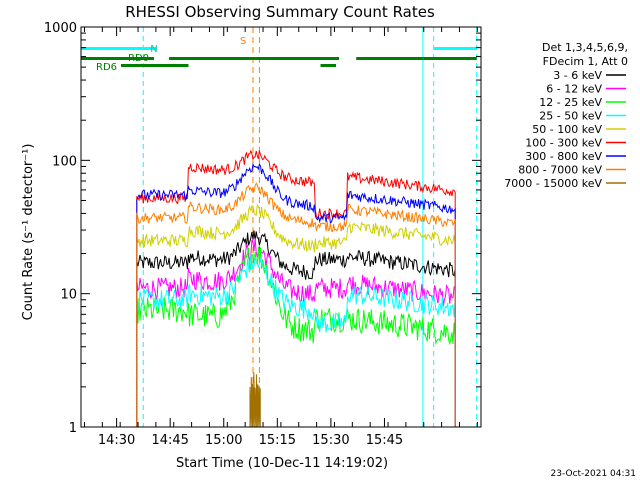  I want to click on y-tick-label: 100, so click(64, 161).